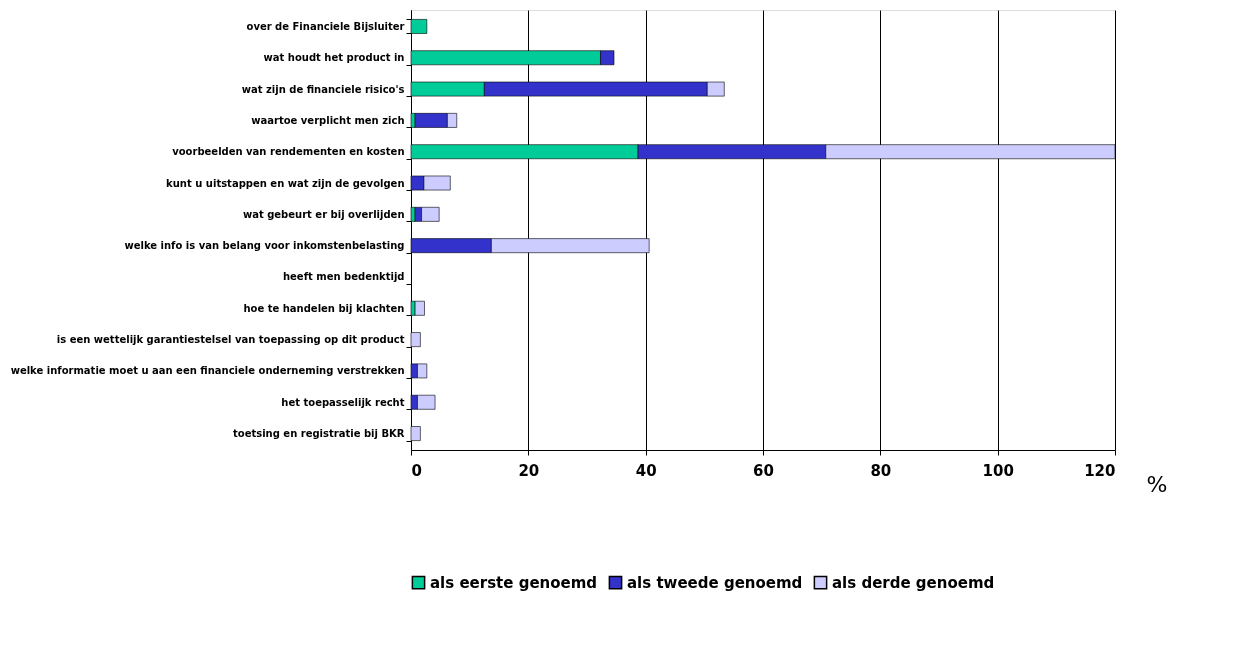 Image resolution: width=1236 pixels, height=648 pixels. I want to click on y-tick-label: hoe te handelen bij klachten, so click(324, 308).